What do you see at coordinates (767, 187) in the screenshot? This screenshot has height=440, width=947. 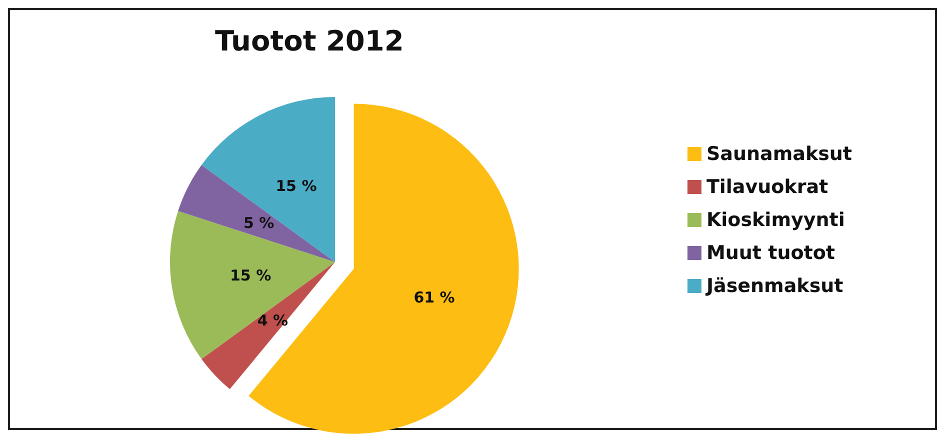 I see `legend-label: Tilavuokrat` at bounding box center [767, 187].